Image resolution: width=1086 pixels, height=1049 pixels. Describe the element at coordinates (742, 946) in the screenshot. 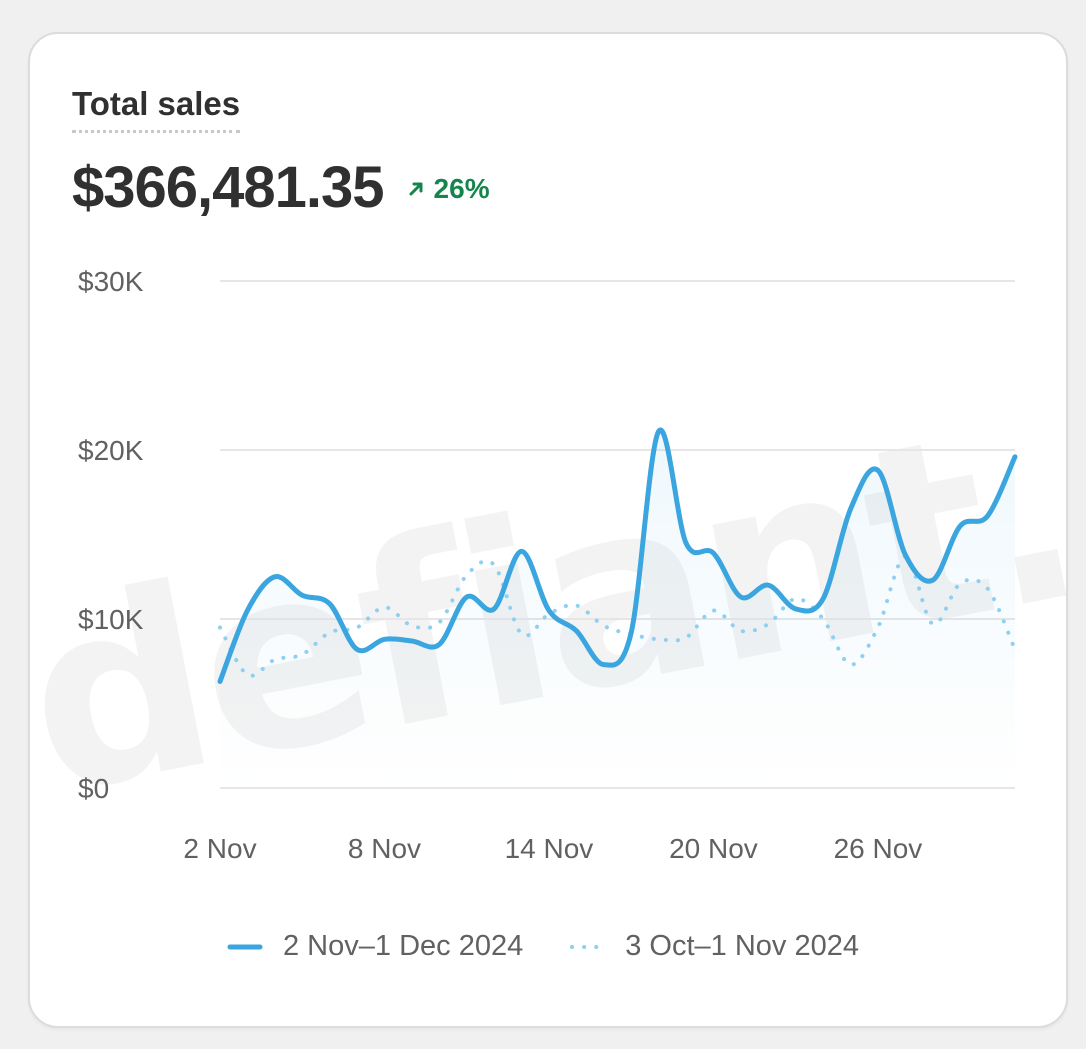

I see `legend-label-previous: 3 Oct–1 Nov 2024` at that location.